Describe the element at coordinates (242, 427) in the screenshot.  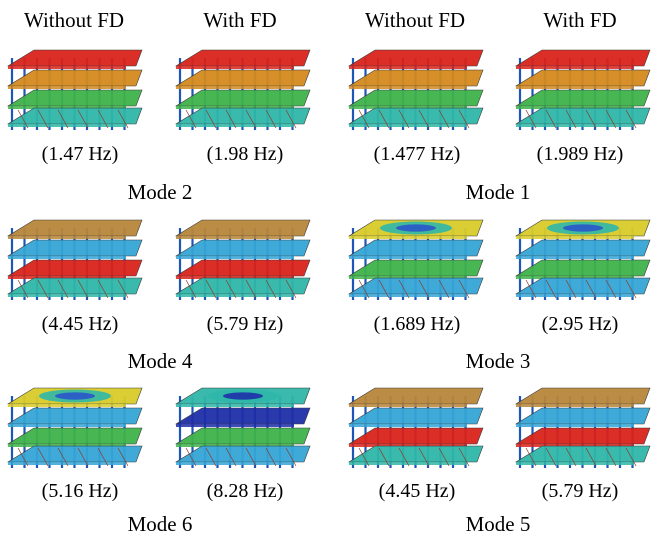
I see `building-model-row3-col2` at that location.